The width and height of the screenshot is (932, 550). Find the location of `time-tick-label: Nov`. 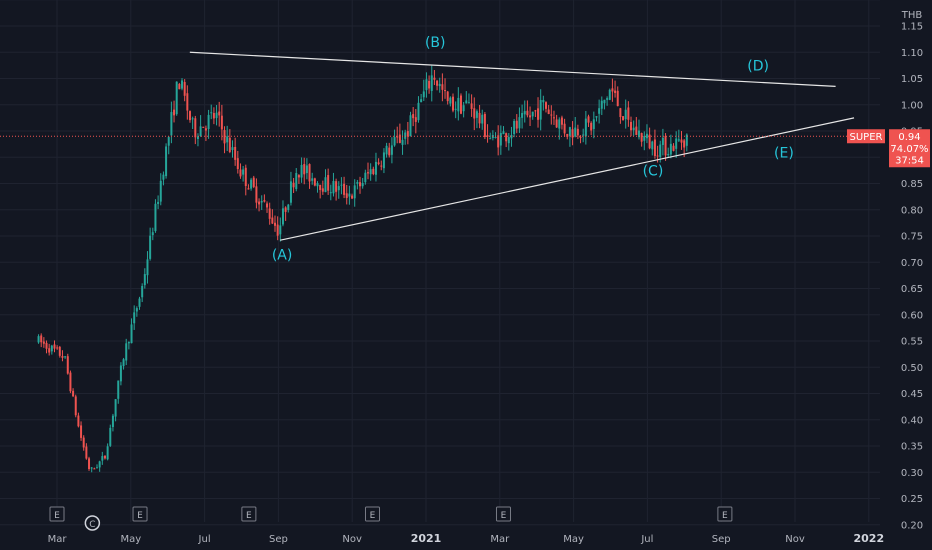

time-tick-label: Nov is located at coordinates (795, 539).